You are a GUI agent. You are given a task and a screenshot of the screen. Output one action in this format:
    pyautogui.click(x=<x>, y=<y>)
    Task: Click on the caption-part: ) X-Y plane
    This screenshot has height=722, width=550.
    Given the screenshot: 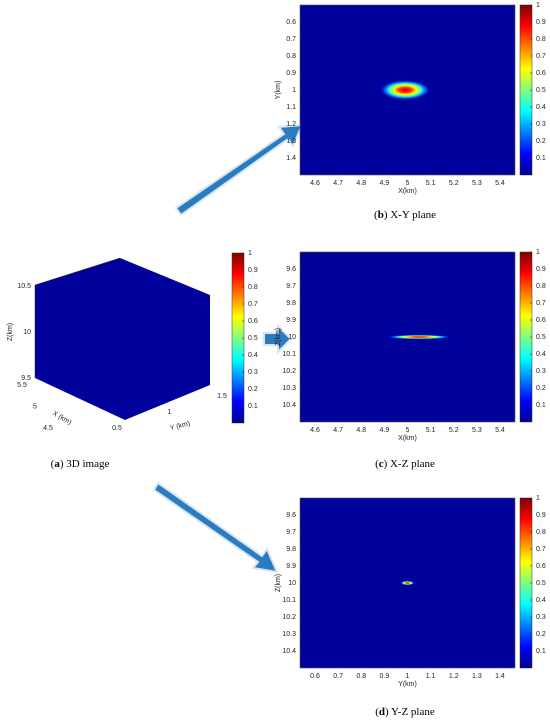 What is the action you would take?
    pyautogui.click(x=410, y=215)
    